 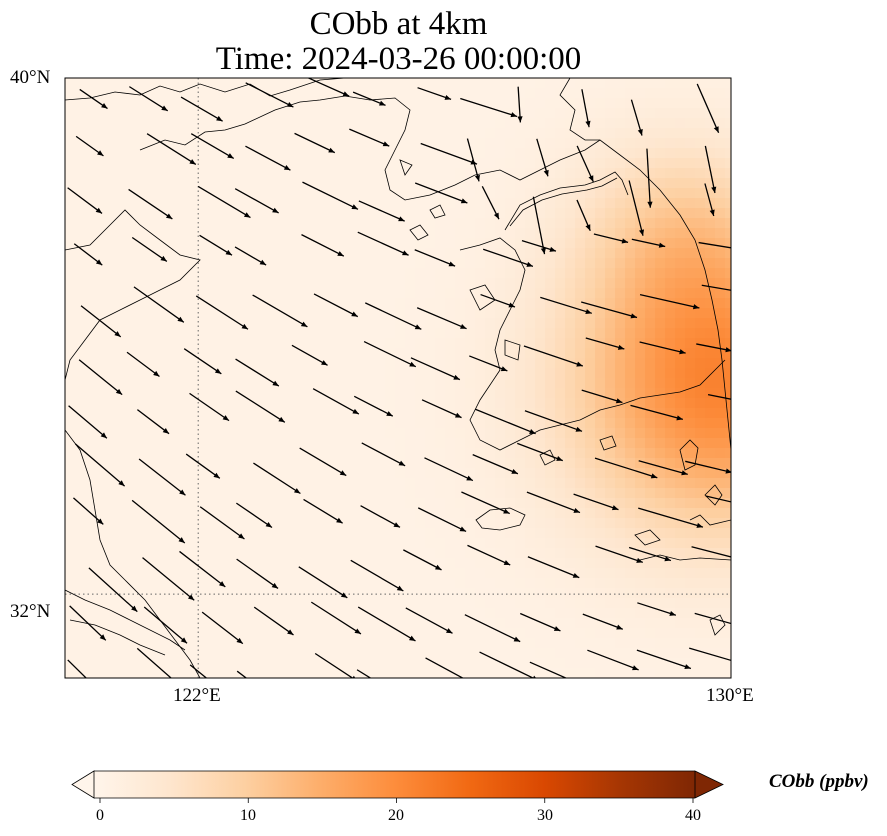 I want to click on map-title-line1: CObb at 4km, so click(x=398, y=24).